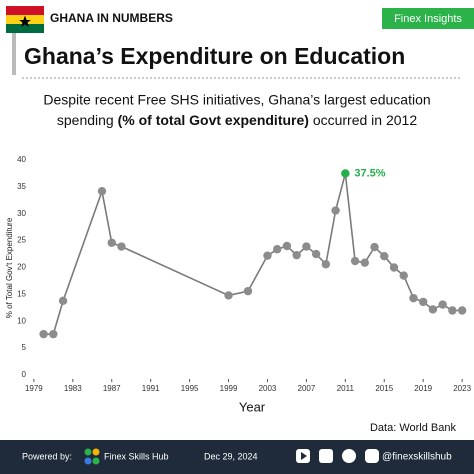 Image resolution: width=474 pixels, height=474 pixels. What do you see at coordinates (9, 267) in the screenshot?
I see `y-axis-label: % of Total Gov't Expenditure` at bounding box center [9, 267].